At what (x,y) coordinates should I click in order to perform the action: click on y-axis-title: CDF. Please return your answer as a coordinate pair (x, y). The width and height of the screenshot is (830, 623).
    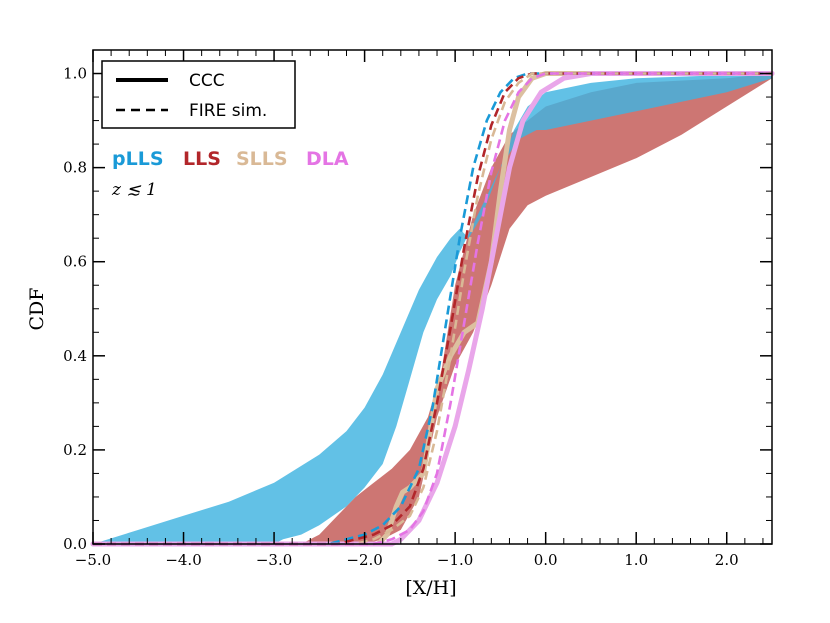
    Looking at the image, I should click on (37, 309).